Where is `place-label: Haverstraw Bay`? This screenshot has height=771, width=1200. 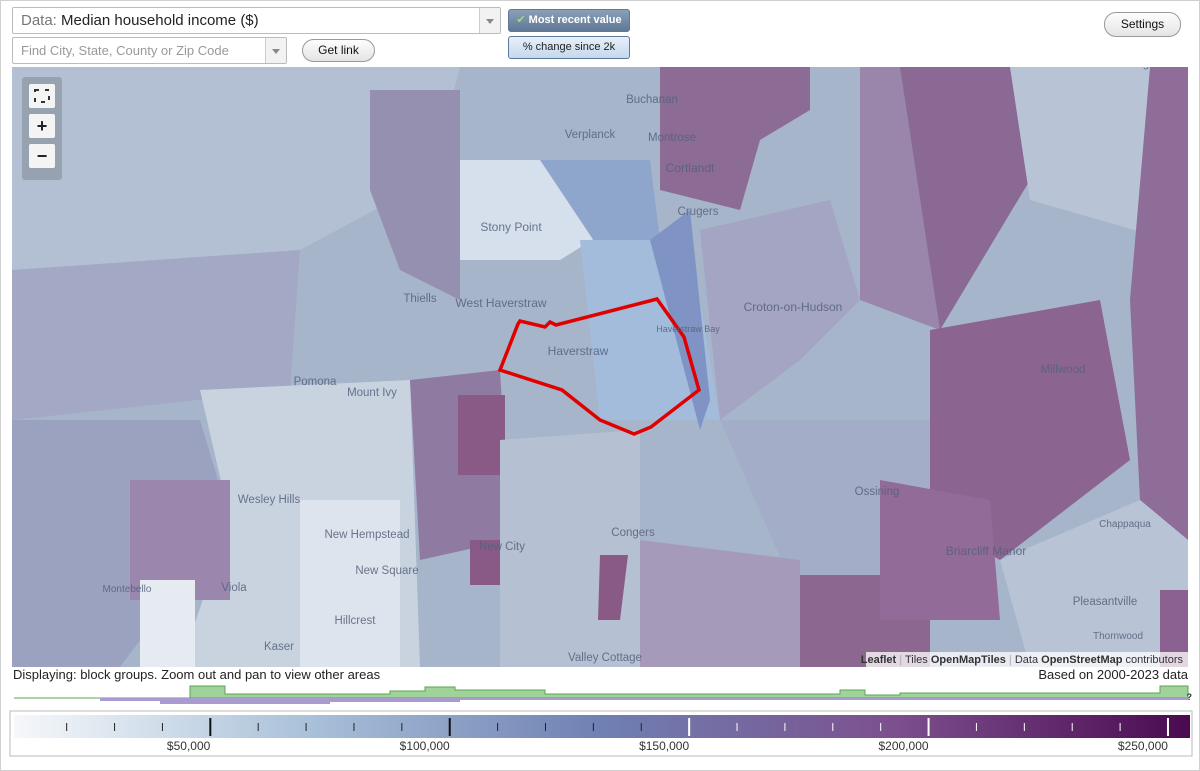
place-label: Haverstraw Bay is located at coordinates (688, 329).